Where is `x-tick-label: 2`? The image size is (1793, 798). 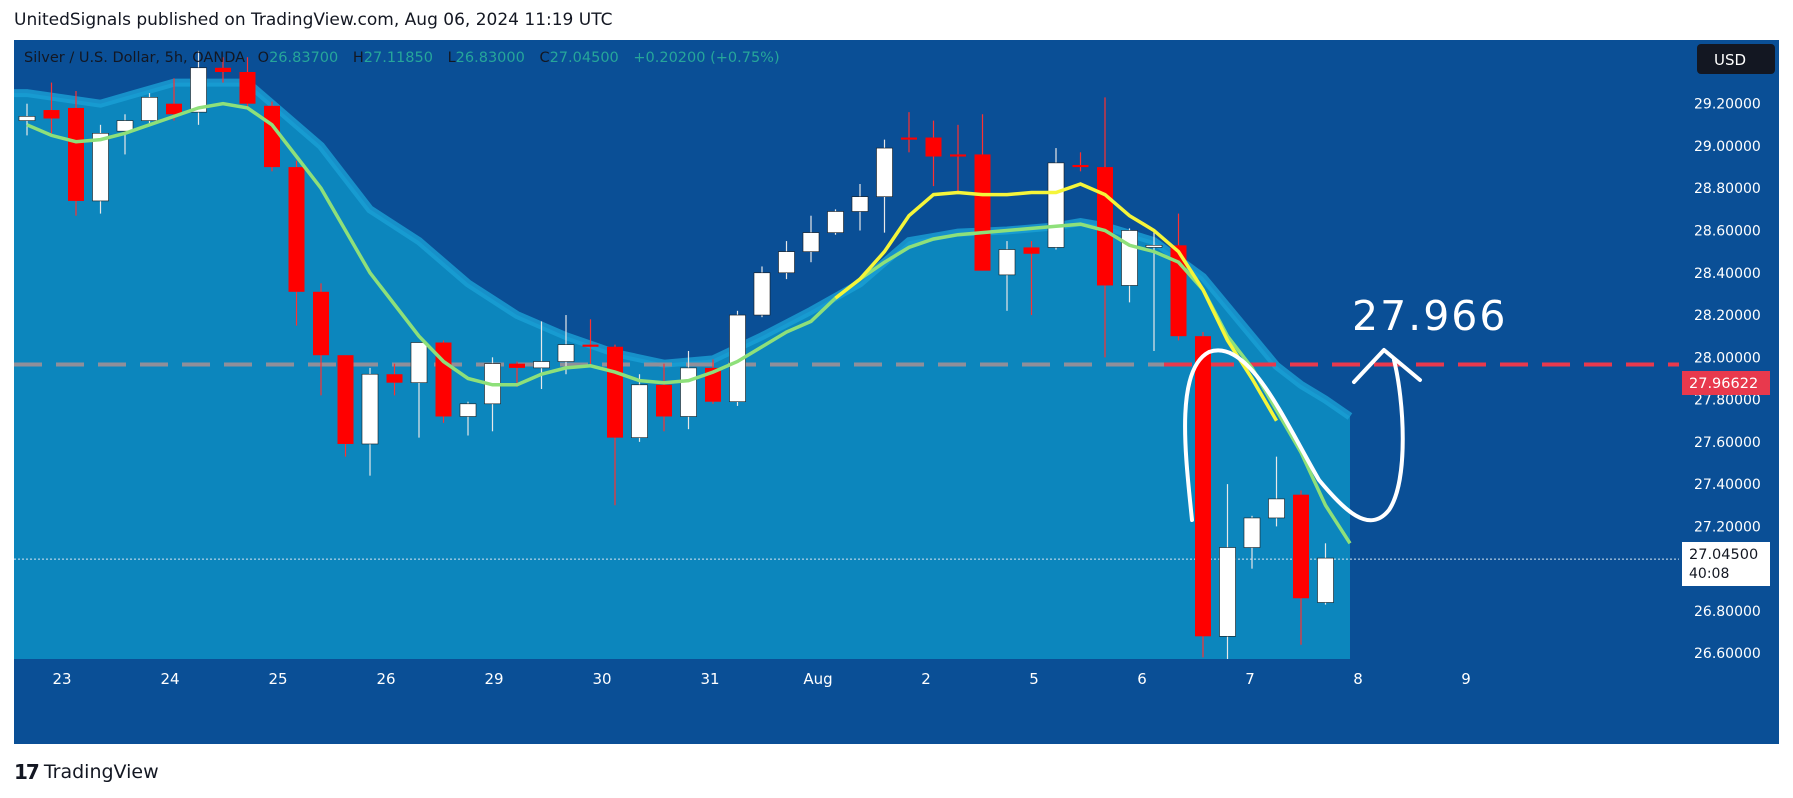
x-tick-label: 2 is located at coordinates (926, 679).